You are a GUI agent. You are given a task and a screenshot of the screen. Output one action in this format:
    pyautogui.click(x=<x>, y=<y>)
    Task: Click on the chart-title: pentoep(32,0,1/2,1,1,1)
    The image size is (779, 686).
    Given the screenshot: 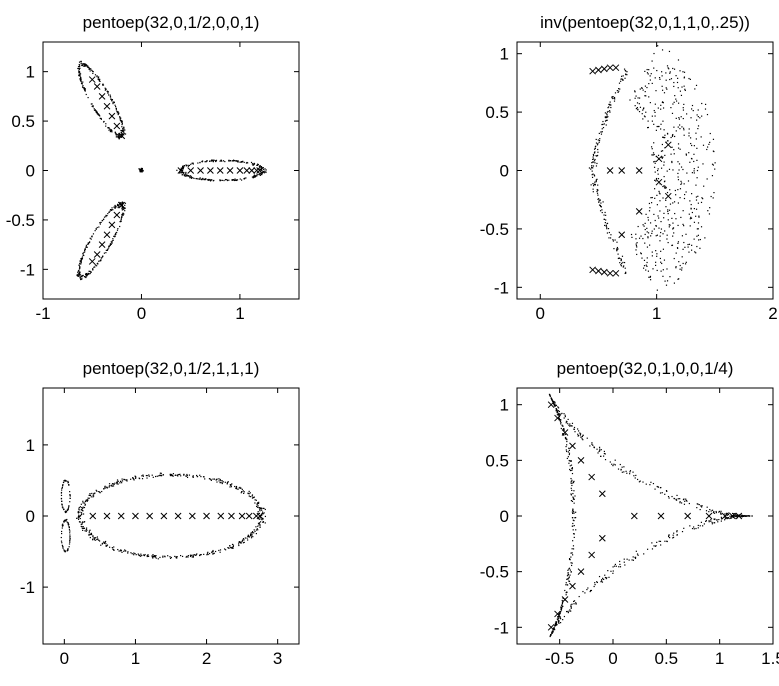 What is the action you would take?
    pyautogui.click(x=171, y=368)
    